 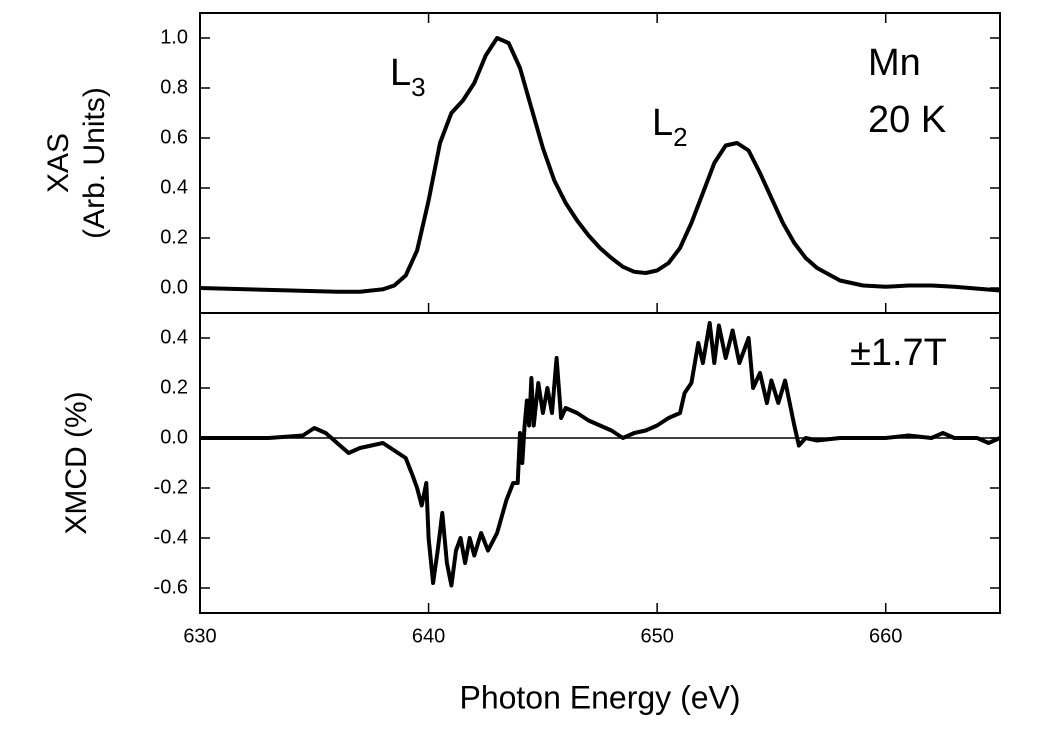 I want to click on y-tick-label: -0.2, so click(x=171, y=487).